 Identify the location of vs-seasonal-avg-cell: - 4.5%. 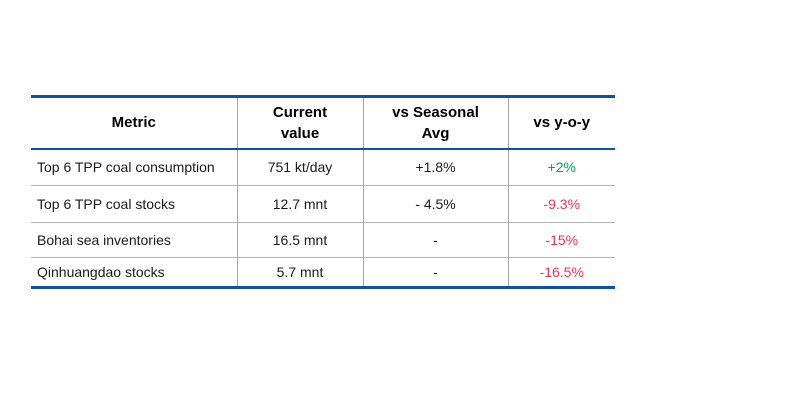
(436, 204).